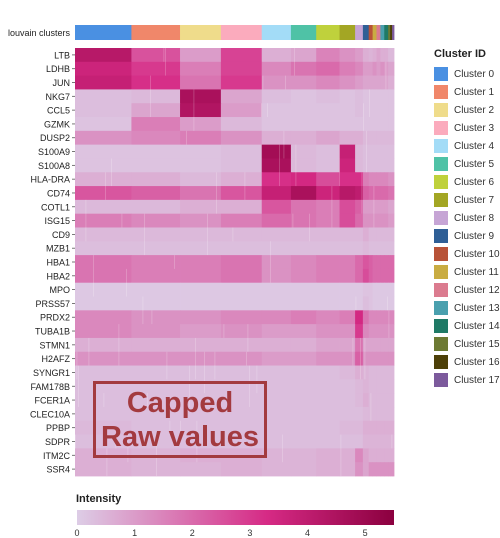 Image resolution: width=500 pixels, height=538 pixels. What do you see at coordinates (57, 221) in the screenshot?
I see `gene-label: ISG15` at bounding box center [57, 221].